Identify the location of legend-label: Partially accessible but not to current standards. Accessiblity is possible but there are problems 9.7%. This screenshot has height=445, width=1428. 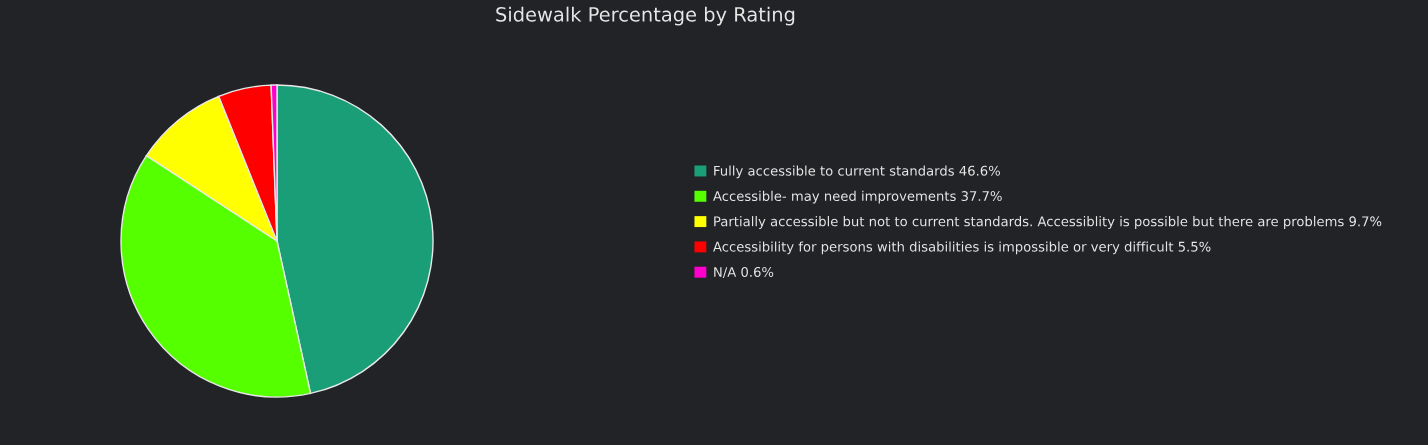
(1048, 222).